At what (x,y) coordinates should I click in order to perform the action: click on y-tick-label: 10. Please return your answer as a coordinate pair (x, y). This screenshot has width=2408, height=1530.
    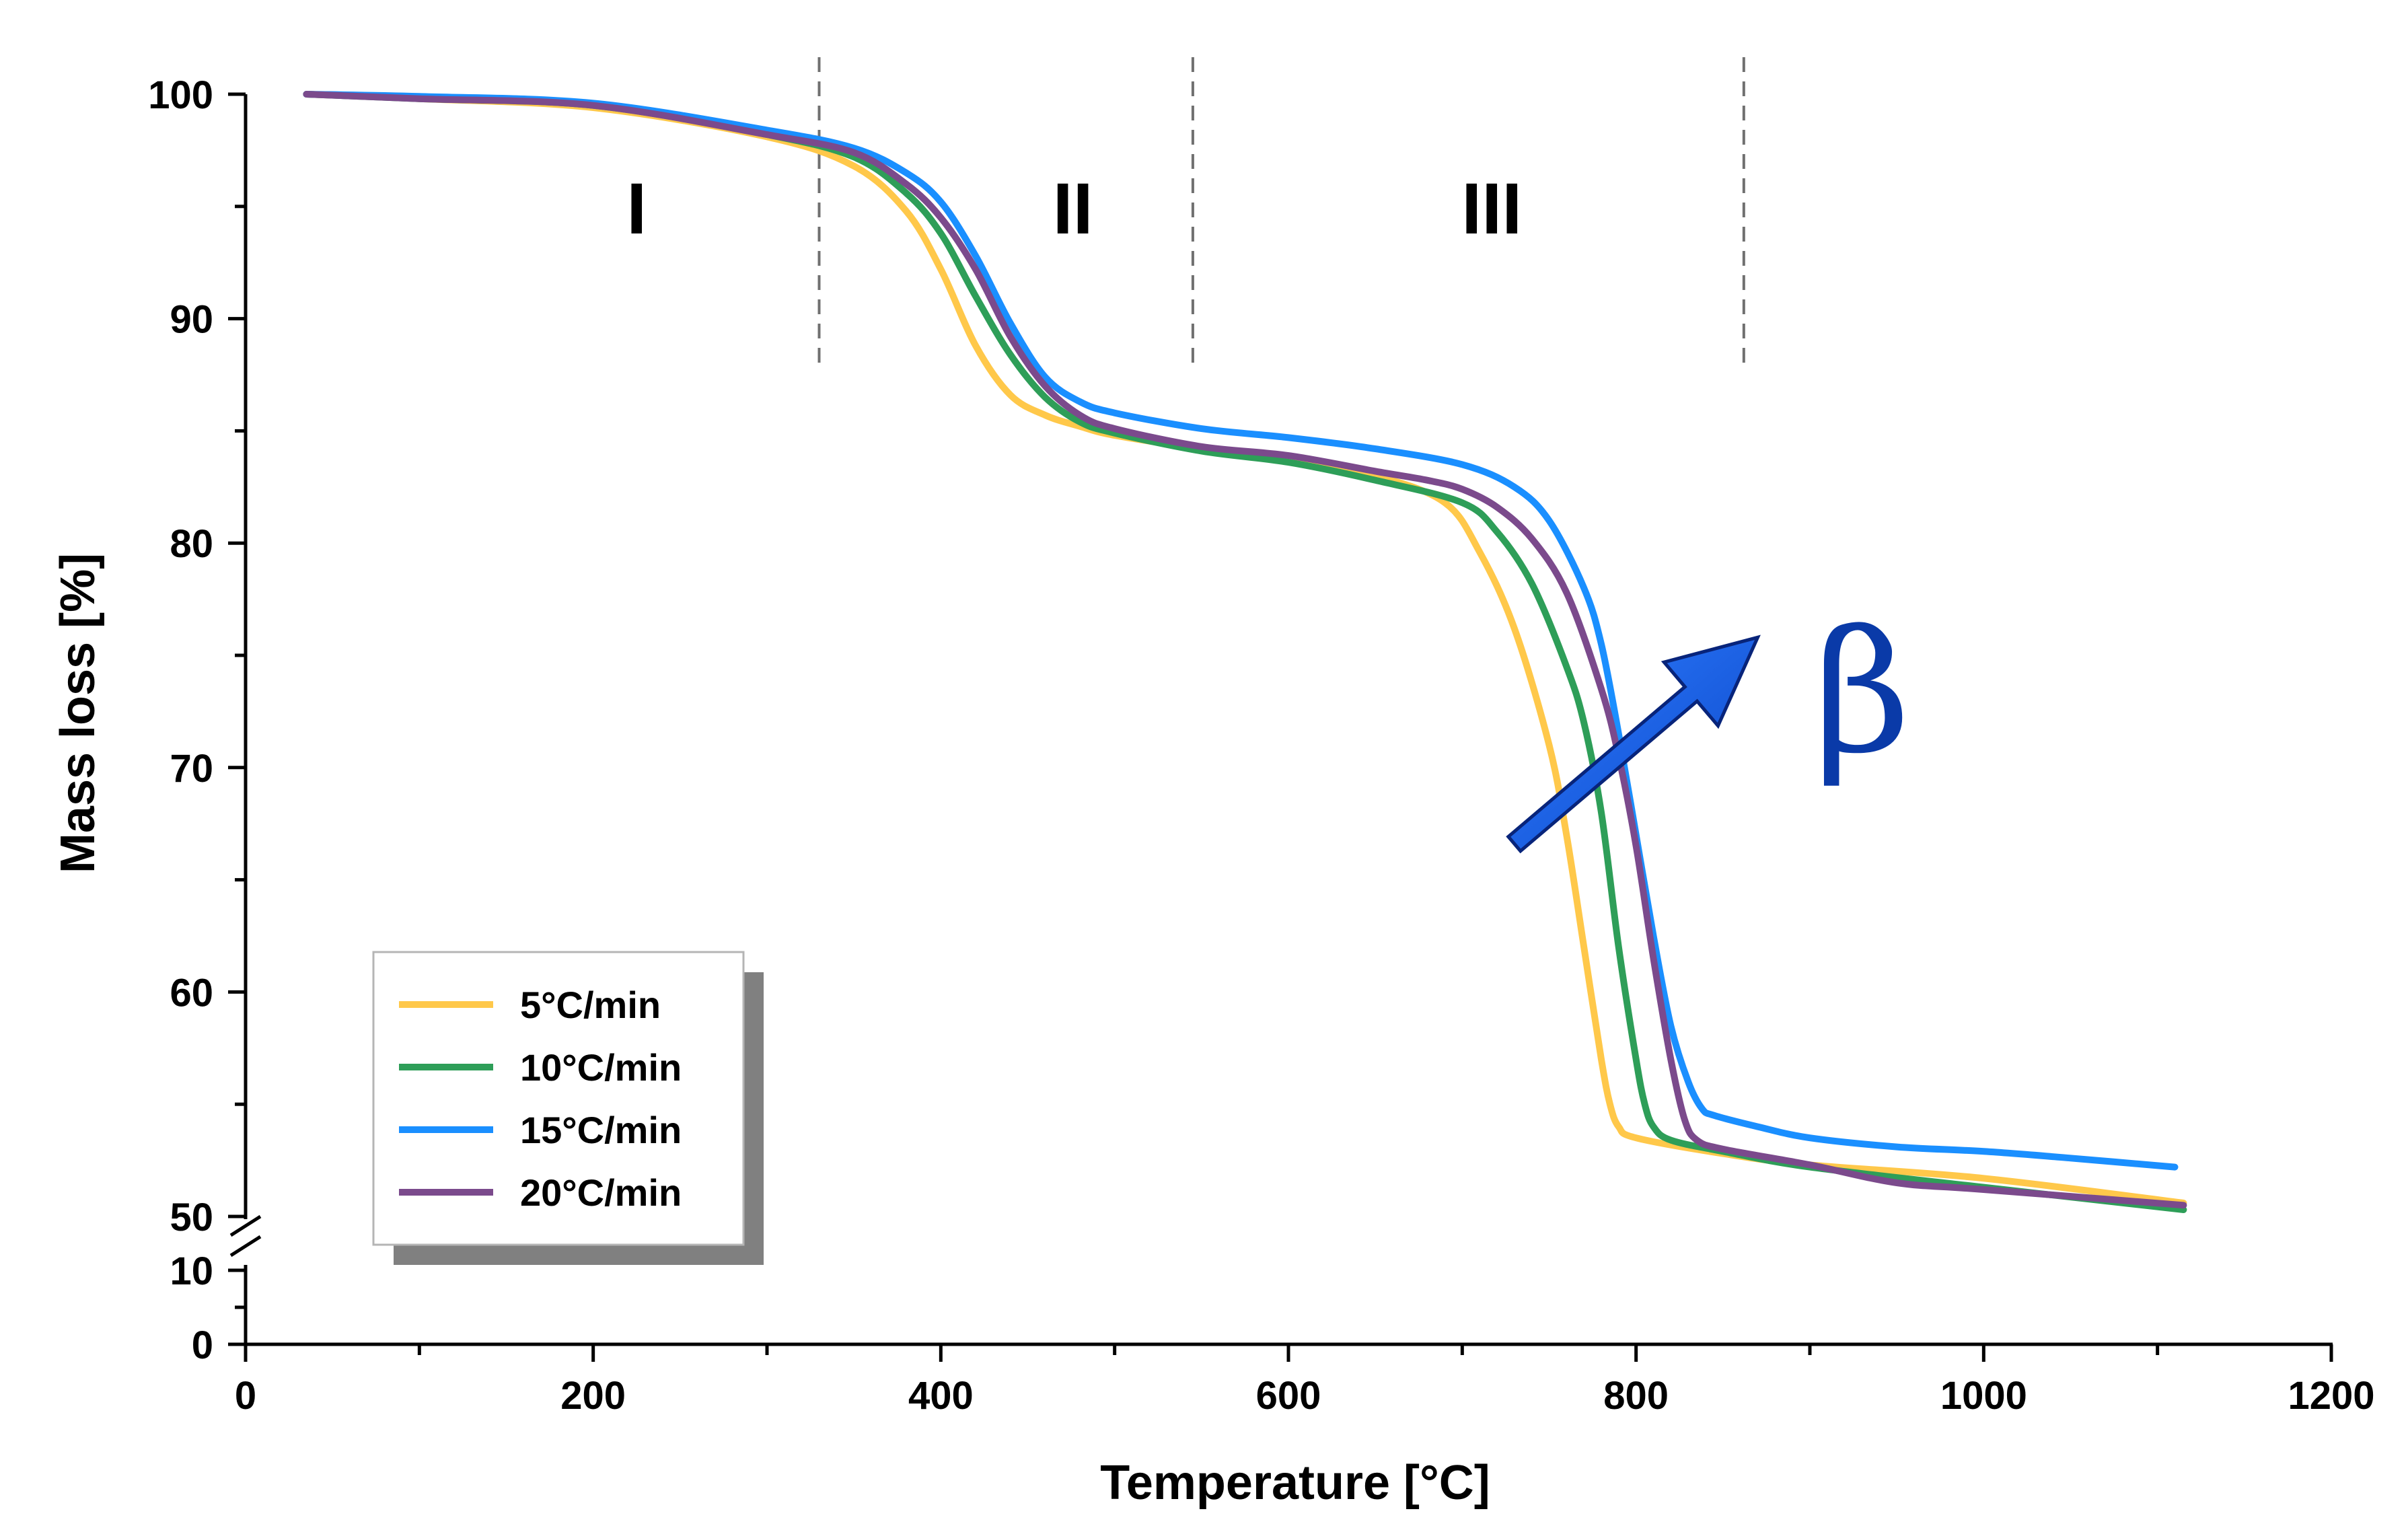
    Looking at the image, I should click on (191, 1271).